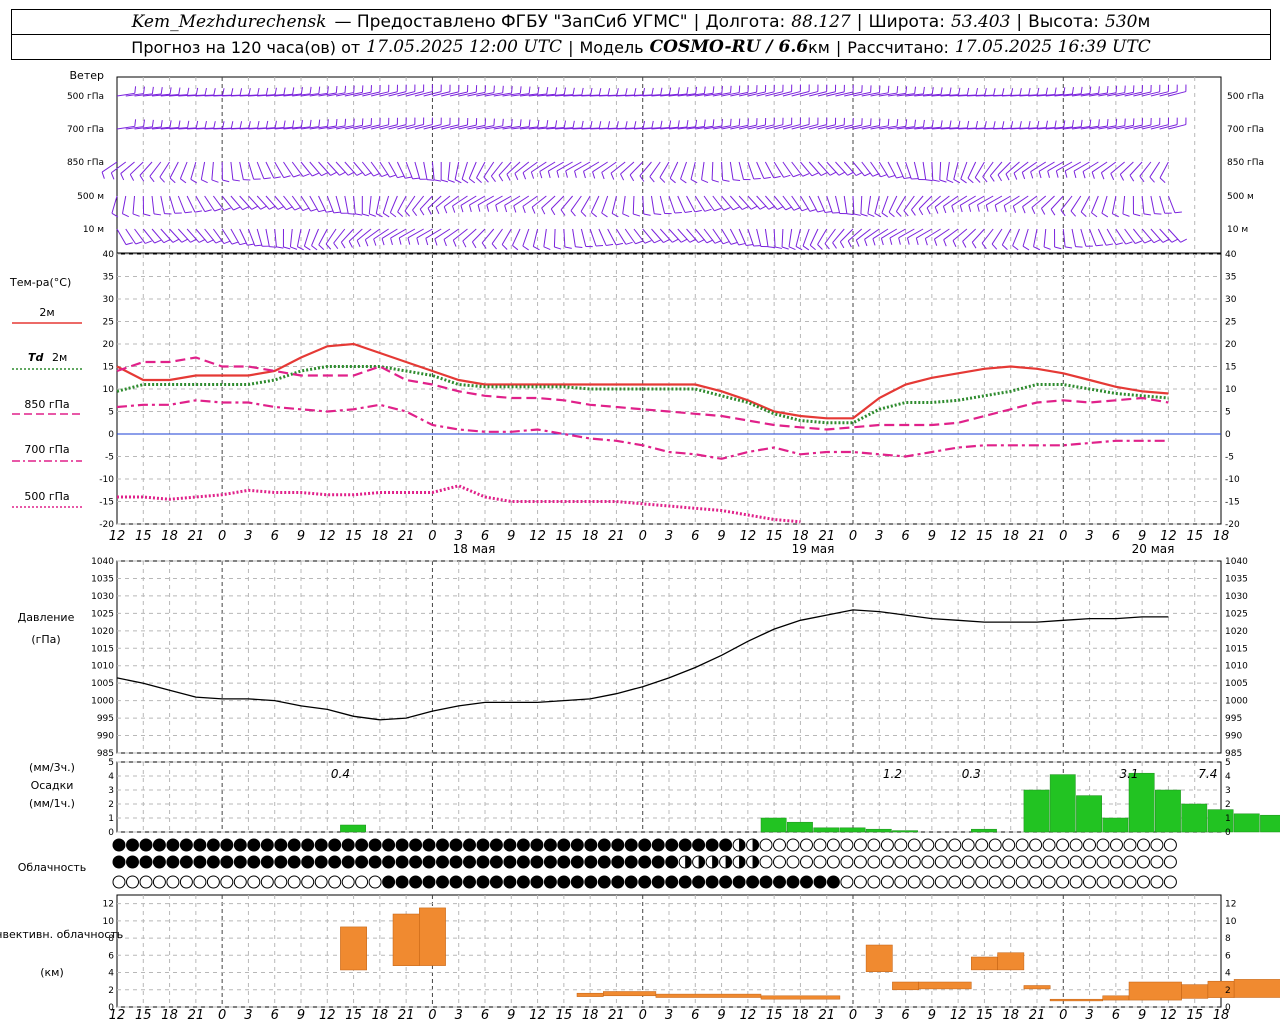 The image size is (1280, 1024). I want to click on legend-2m-label: 2м, so click(46, 312).